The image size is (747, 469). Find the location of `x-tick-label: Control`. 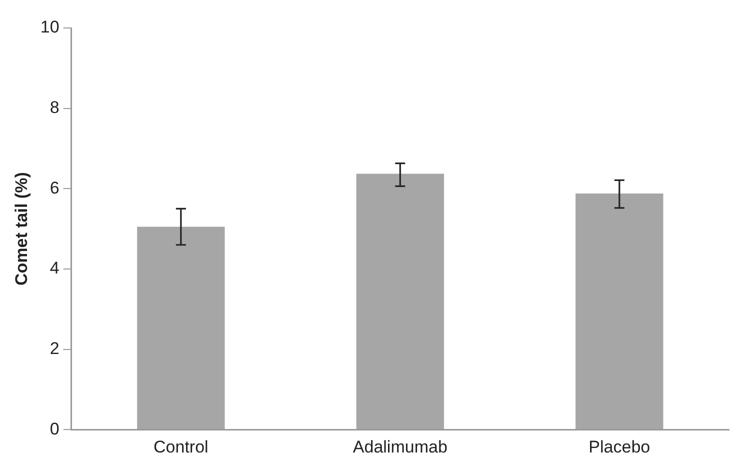

x-tick-label: Control is located at coordinates (181, 446).